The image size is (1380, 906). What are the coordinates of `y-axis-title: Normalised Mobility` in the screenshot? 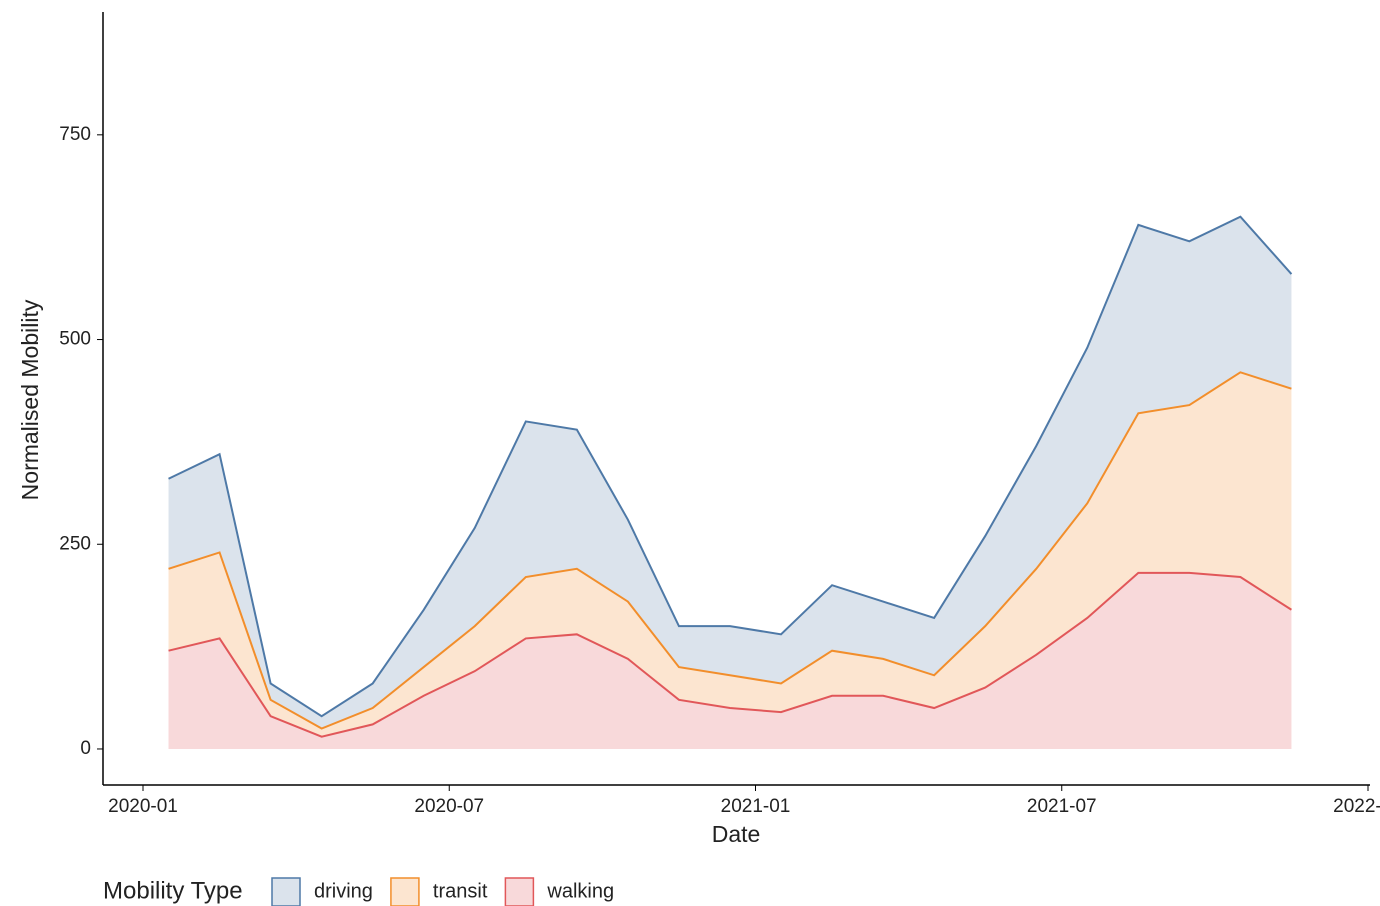 It's located at (30, 399).